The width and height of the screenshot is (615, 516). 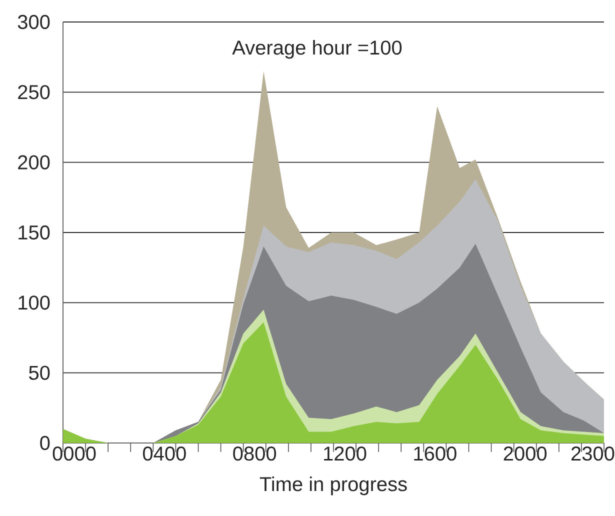 I want to click on y-tick-label: 0, so click(x=45, y=443).